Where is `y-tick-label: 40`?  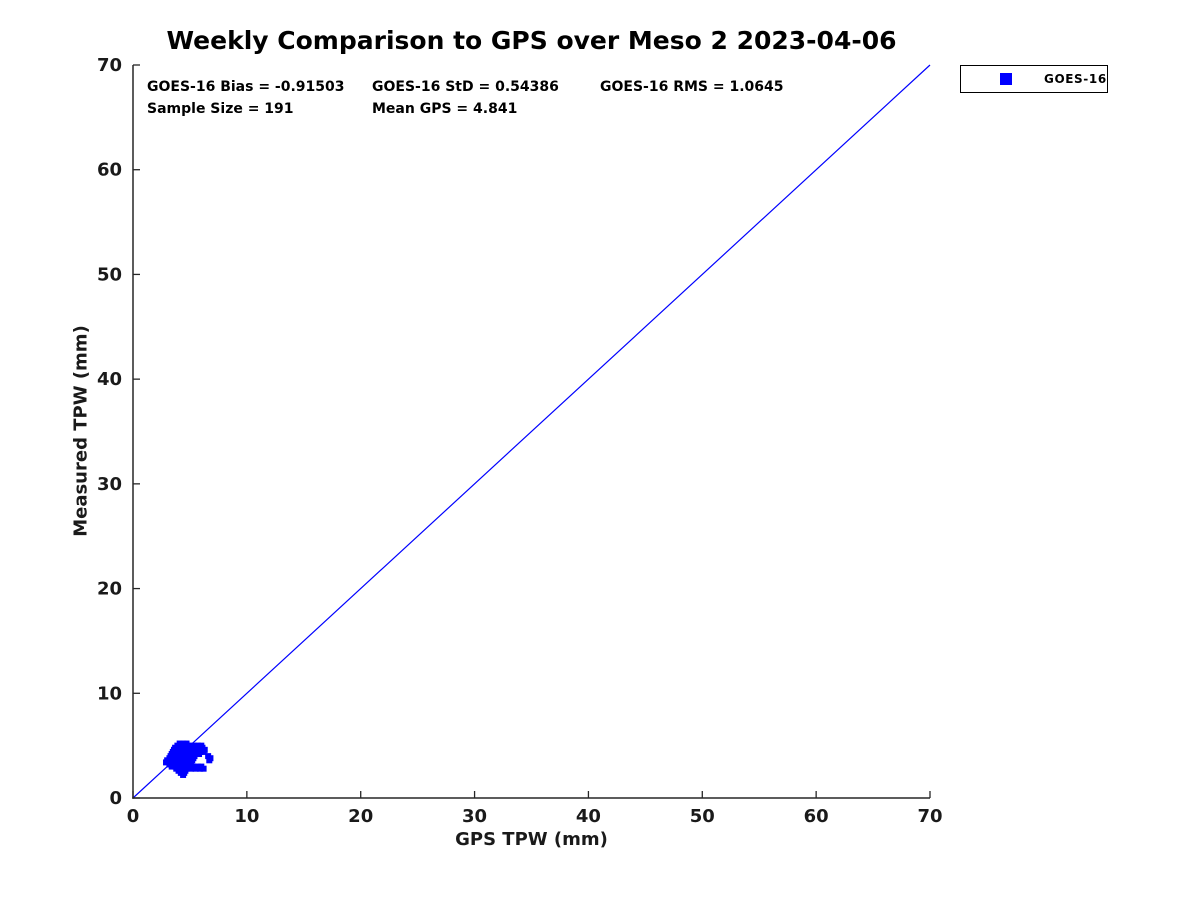
y-tick-label: 40 is located at coordinates (109, 379).